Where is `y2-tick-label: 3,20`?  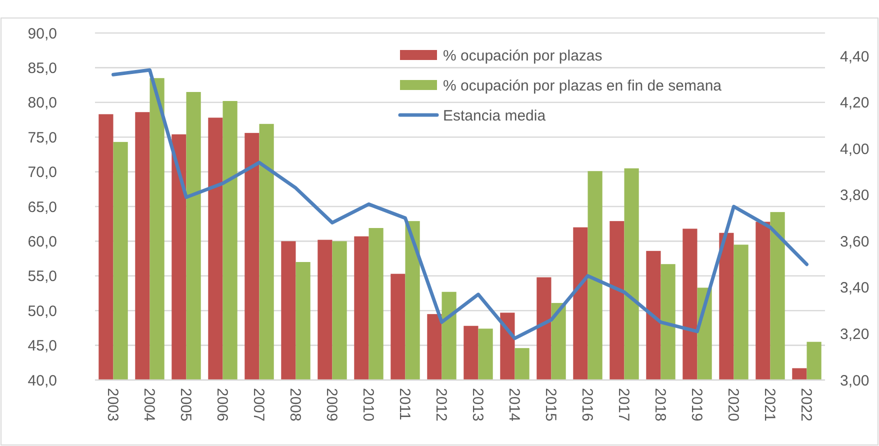
y2-tick-label: 3,20 is located at coordinates (855, 334).